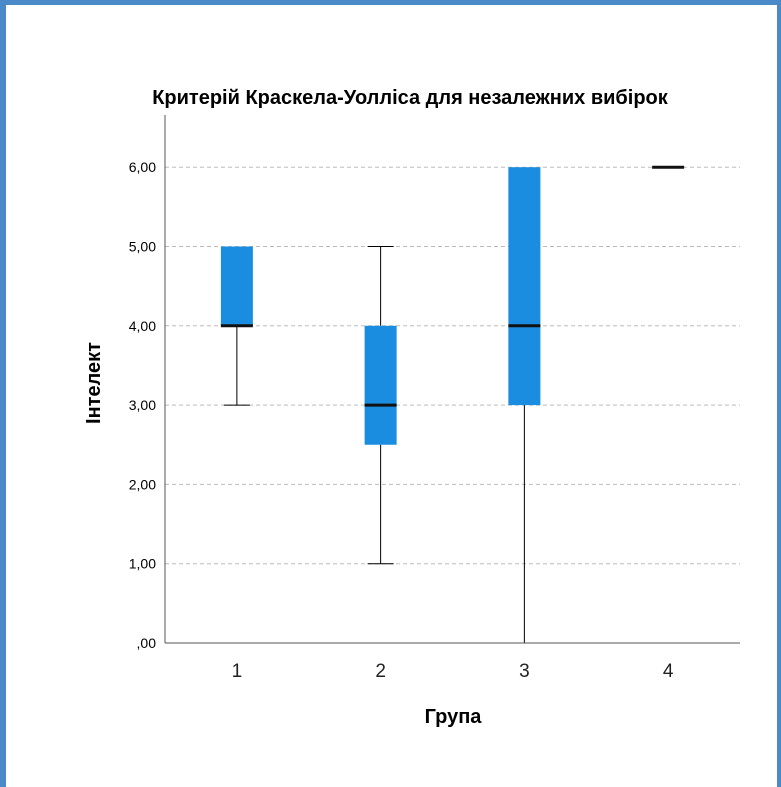 The height and width of the screenshot is (787, 781). I want to click on x-axis-ticks: 1 2 3 4, so click(453, 671).